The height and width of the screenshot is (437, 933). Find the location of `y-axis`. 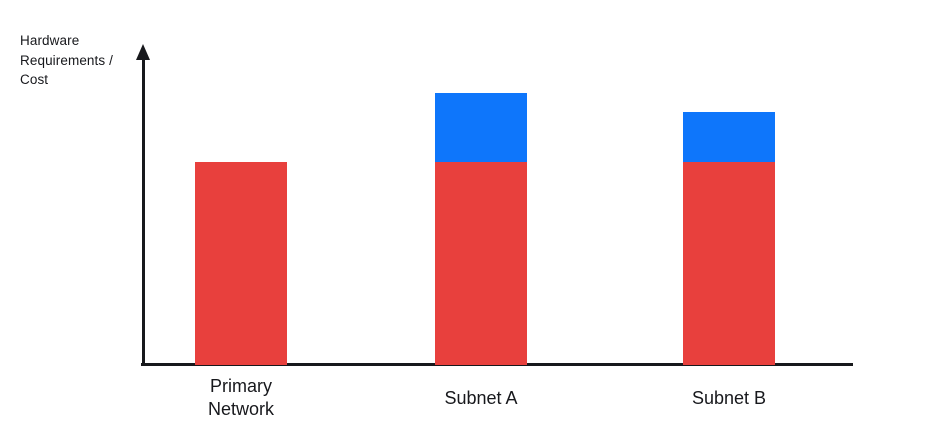

y-axis is located at coordinates (143, 210).